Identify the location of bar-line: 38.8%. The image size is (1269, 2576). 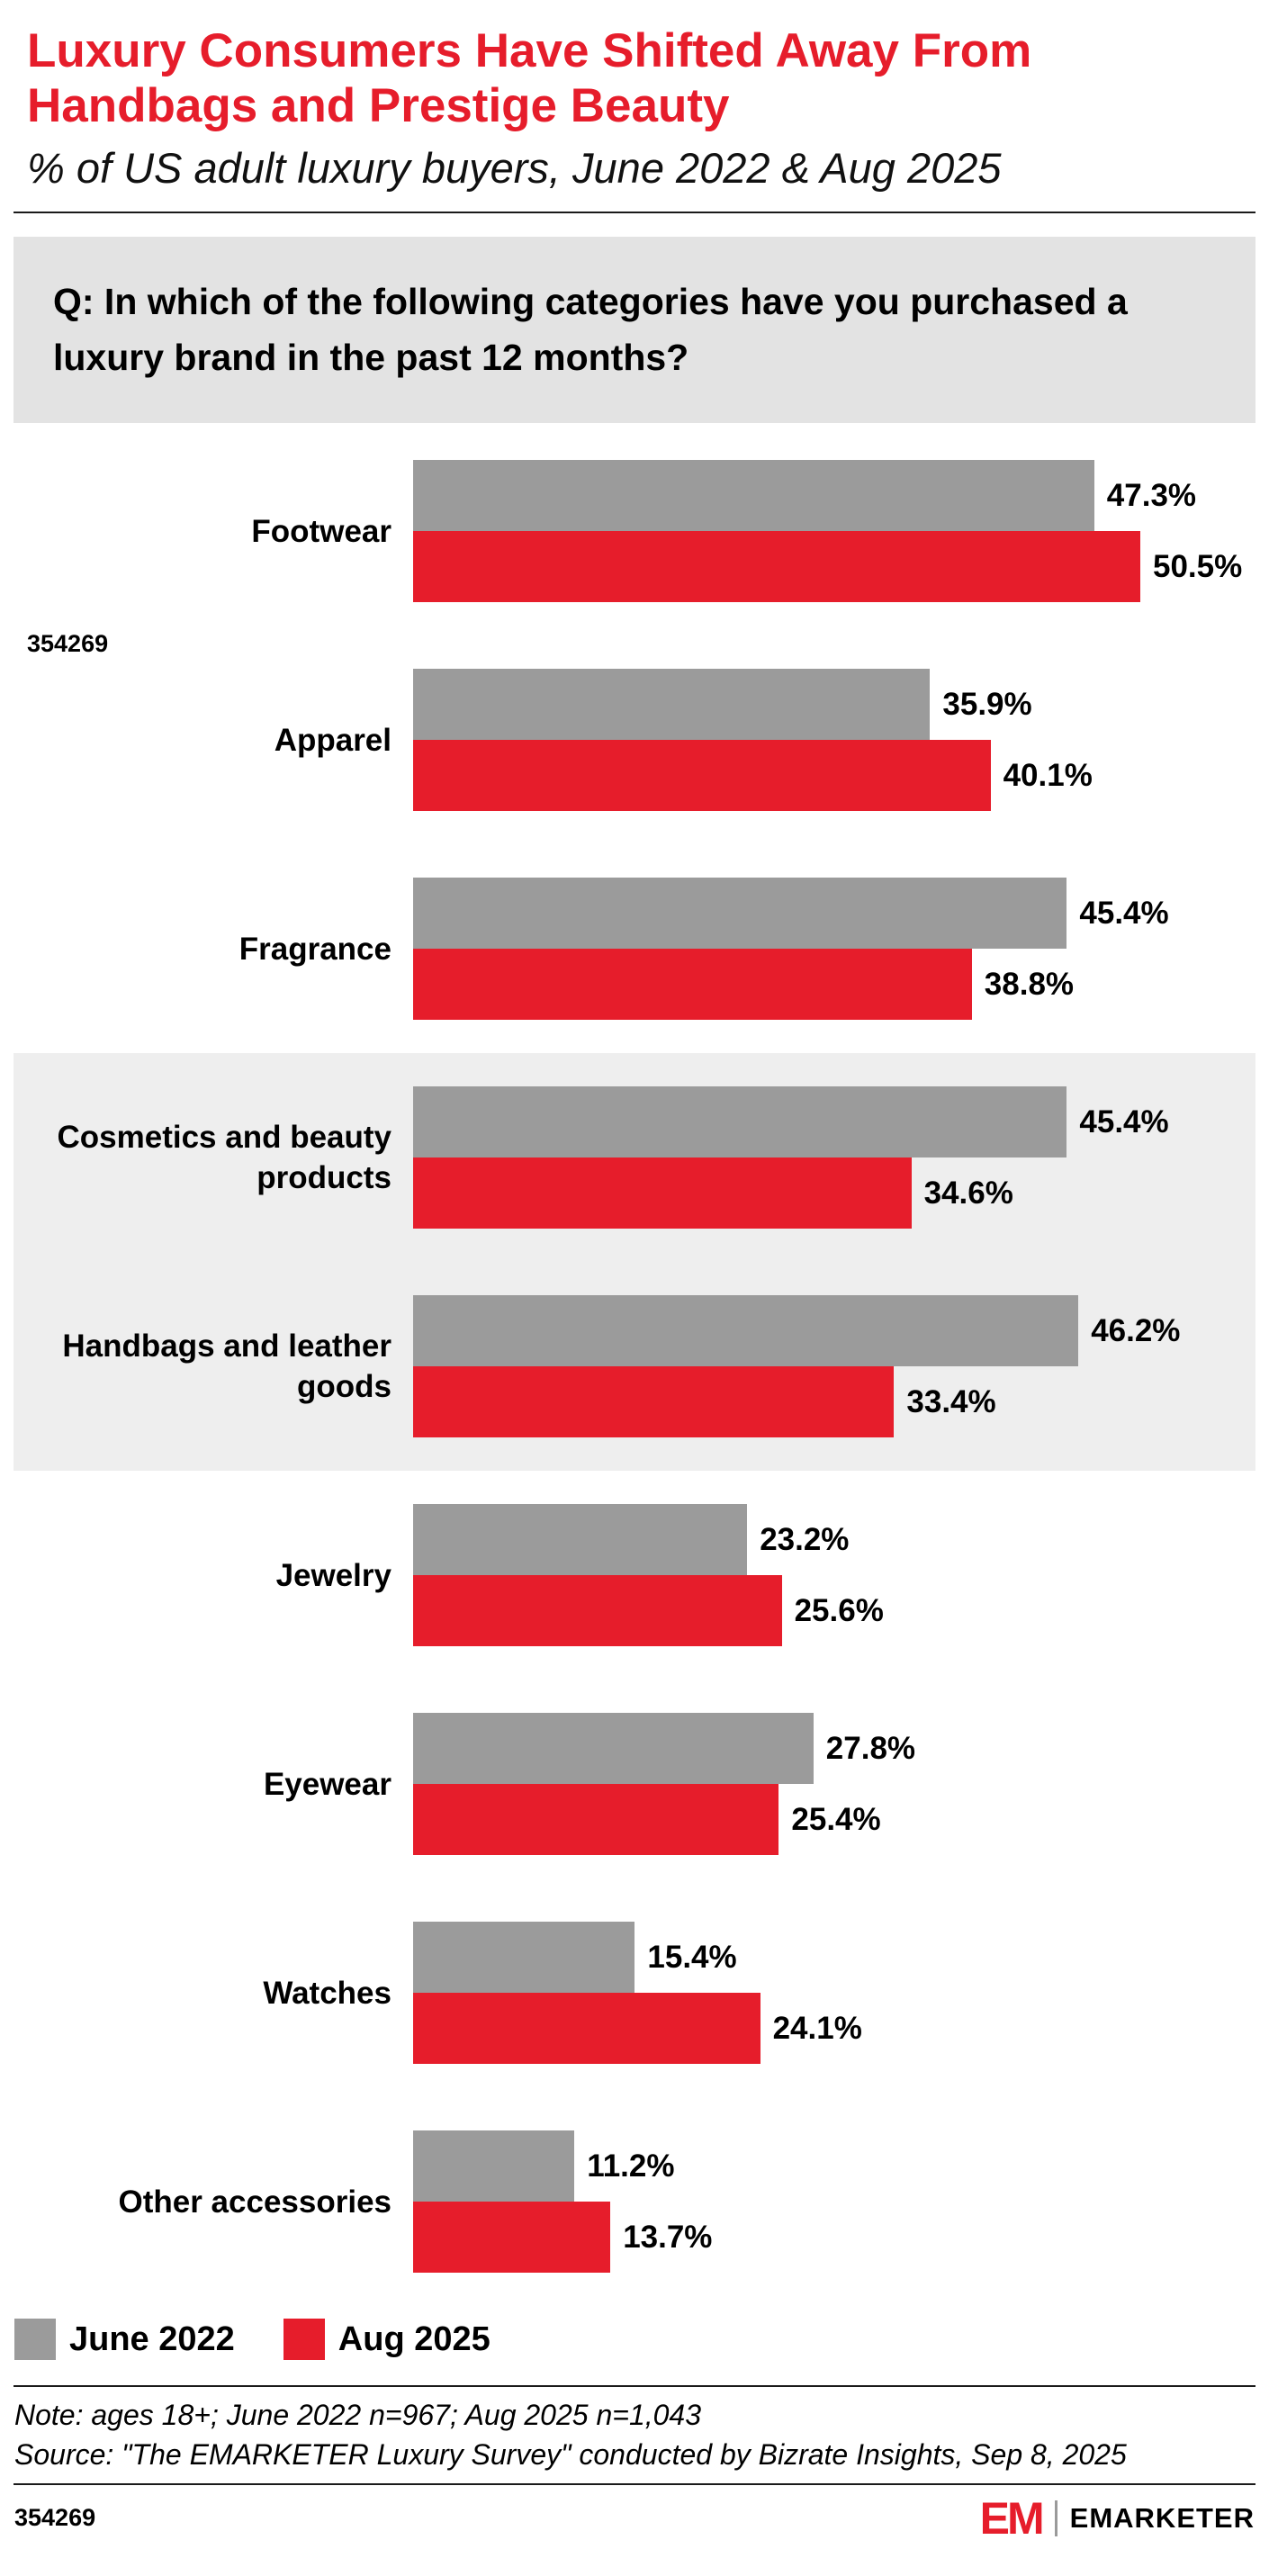
(835, 985).